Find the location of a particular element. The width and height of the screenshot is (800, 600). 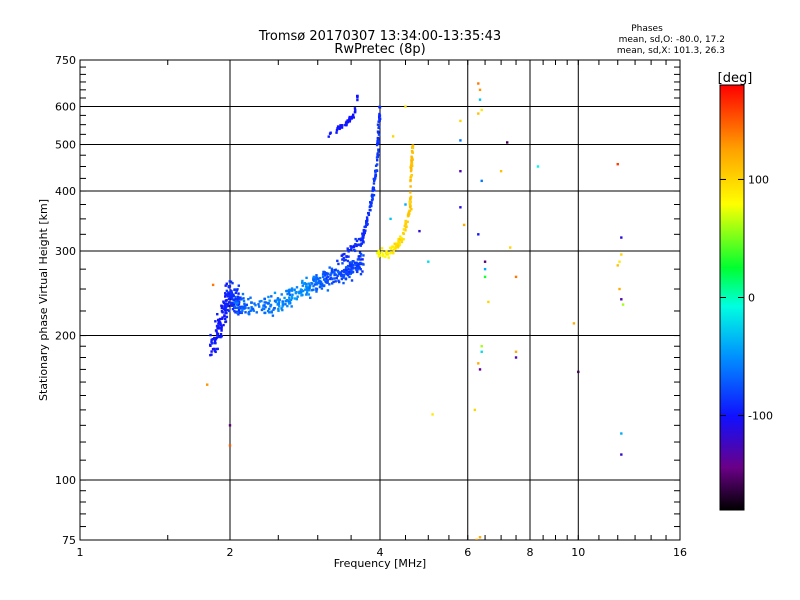

stats-line-o: mean, sd,O: -80.0, 17.2 is located at coordinates (672, 40).